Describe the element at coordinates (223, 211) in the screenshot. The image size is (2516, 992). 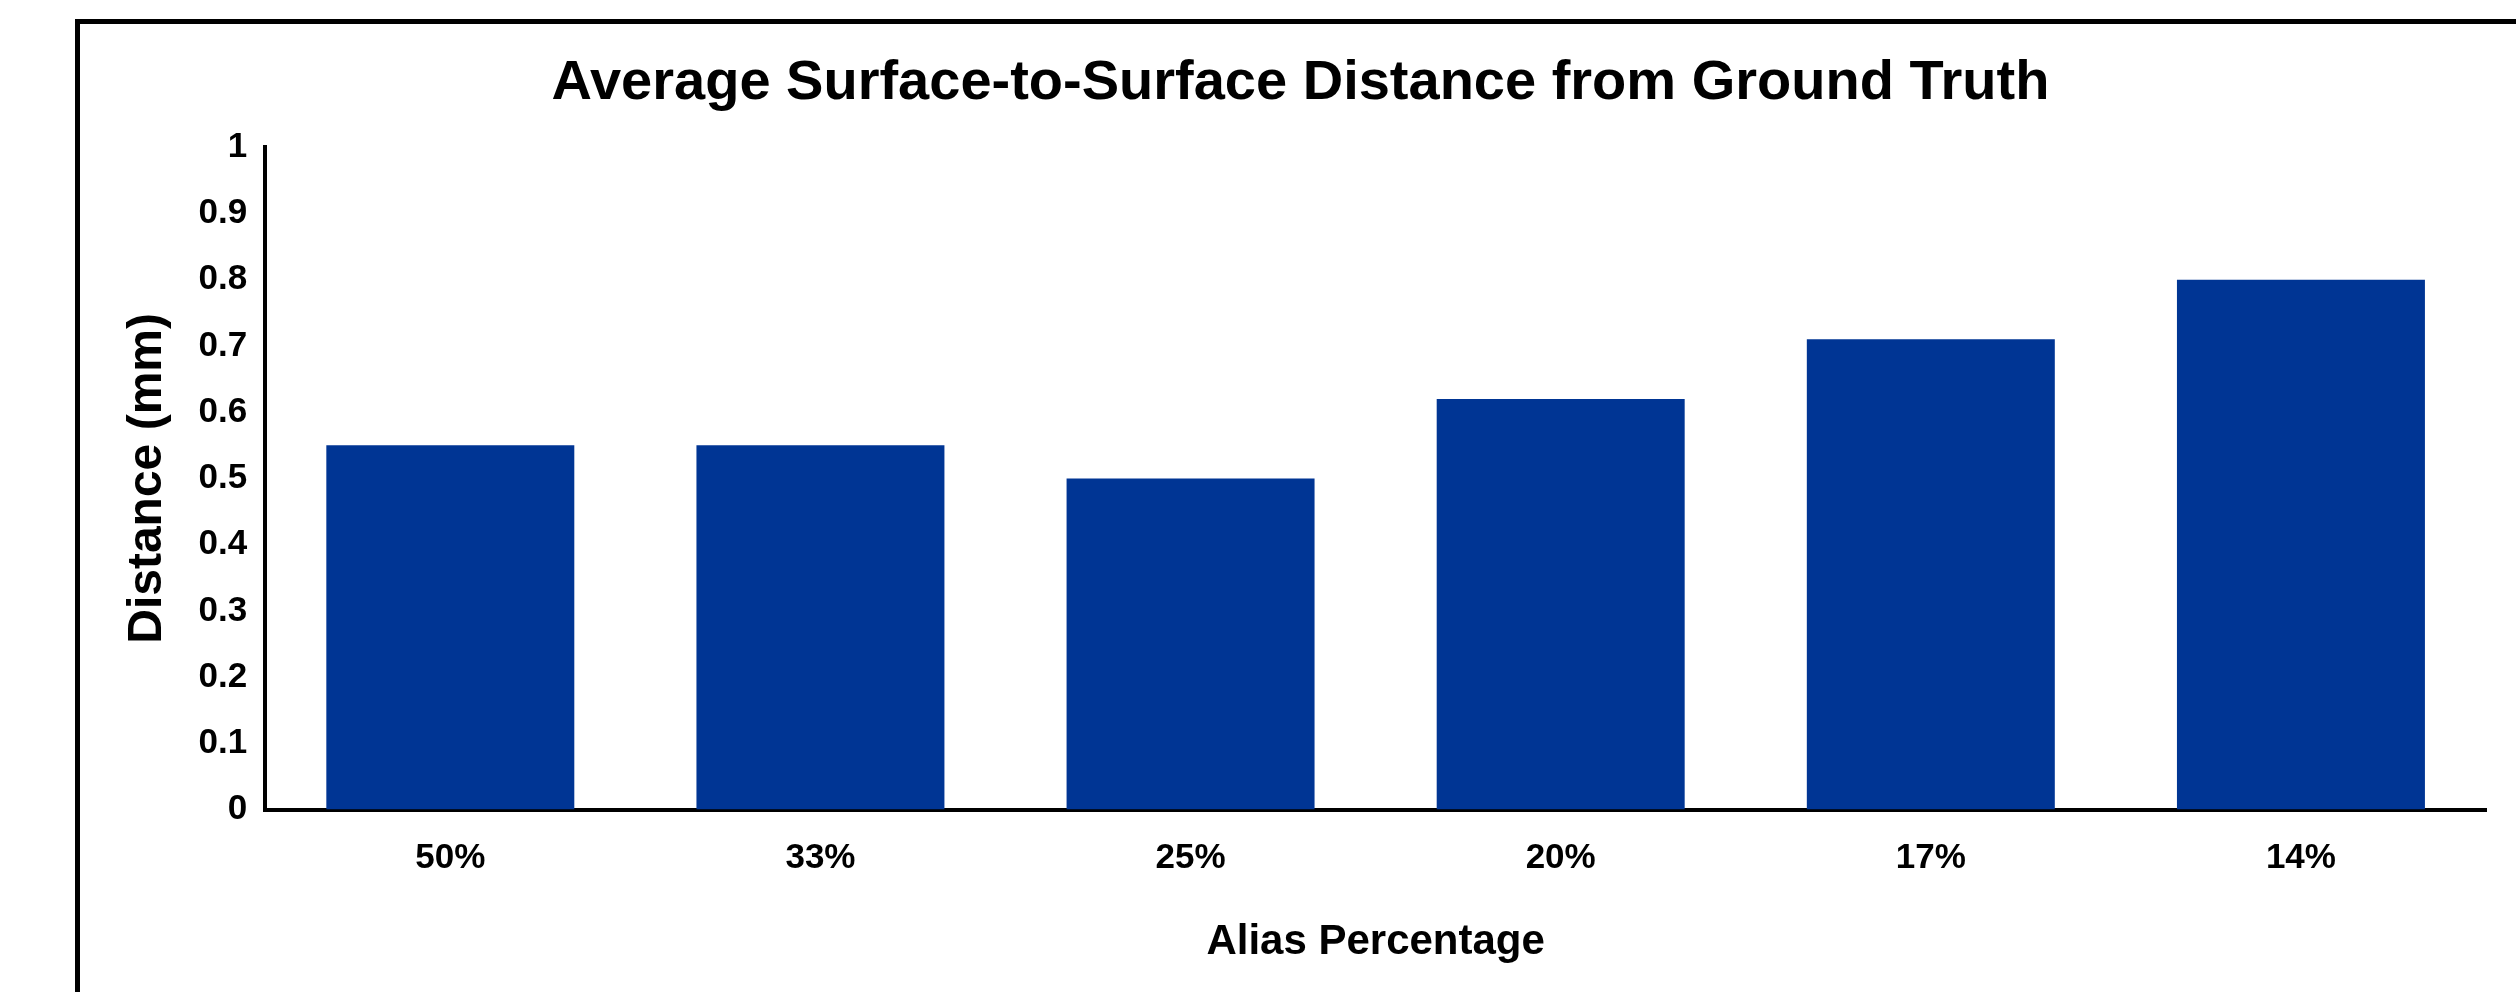
I see `y-tick-label: 0.9` at that location.